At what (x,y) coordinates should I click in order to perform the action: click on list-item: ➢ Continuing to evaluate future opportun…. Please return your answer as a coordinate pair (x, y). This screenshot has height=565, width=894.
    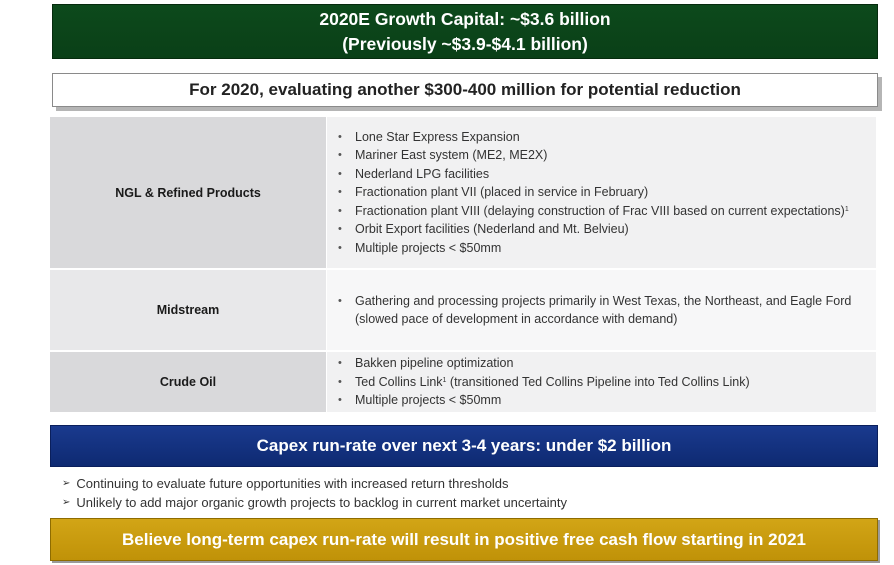
    Looking at the image, I should click on (314, 484).